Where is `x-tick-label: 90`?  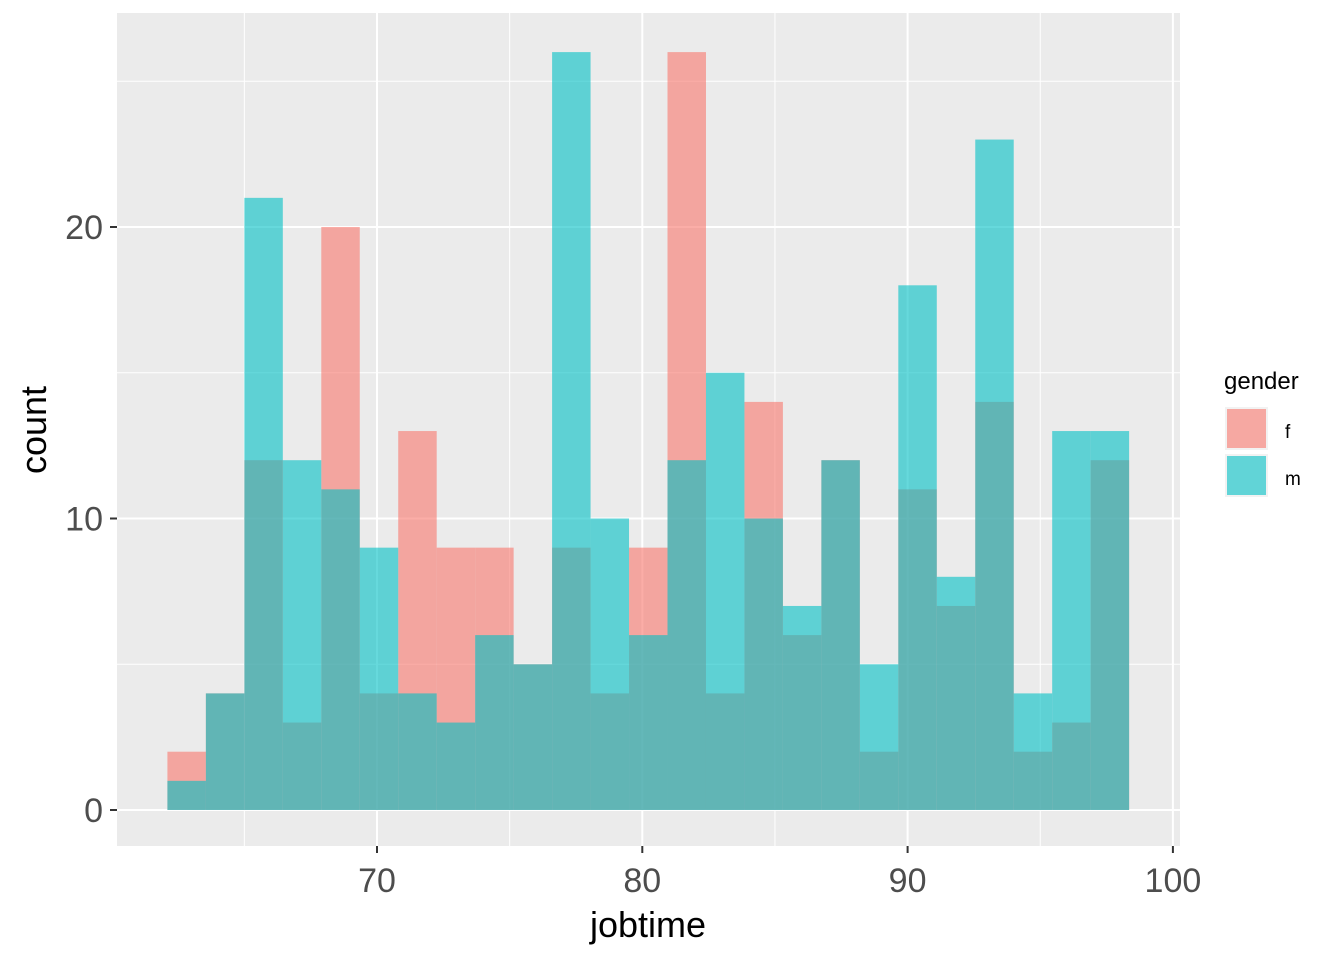
x-tick-label: 90 is located at coordinates (908, 881).